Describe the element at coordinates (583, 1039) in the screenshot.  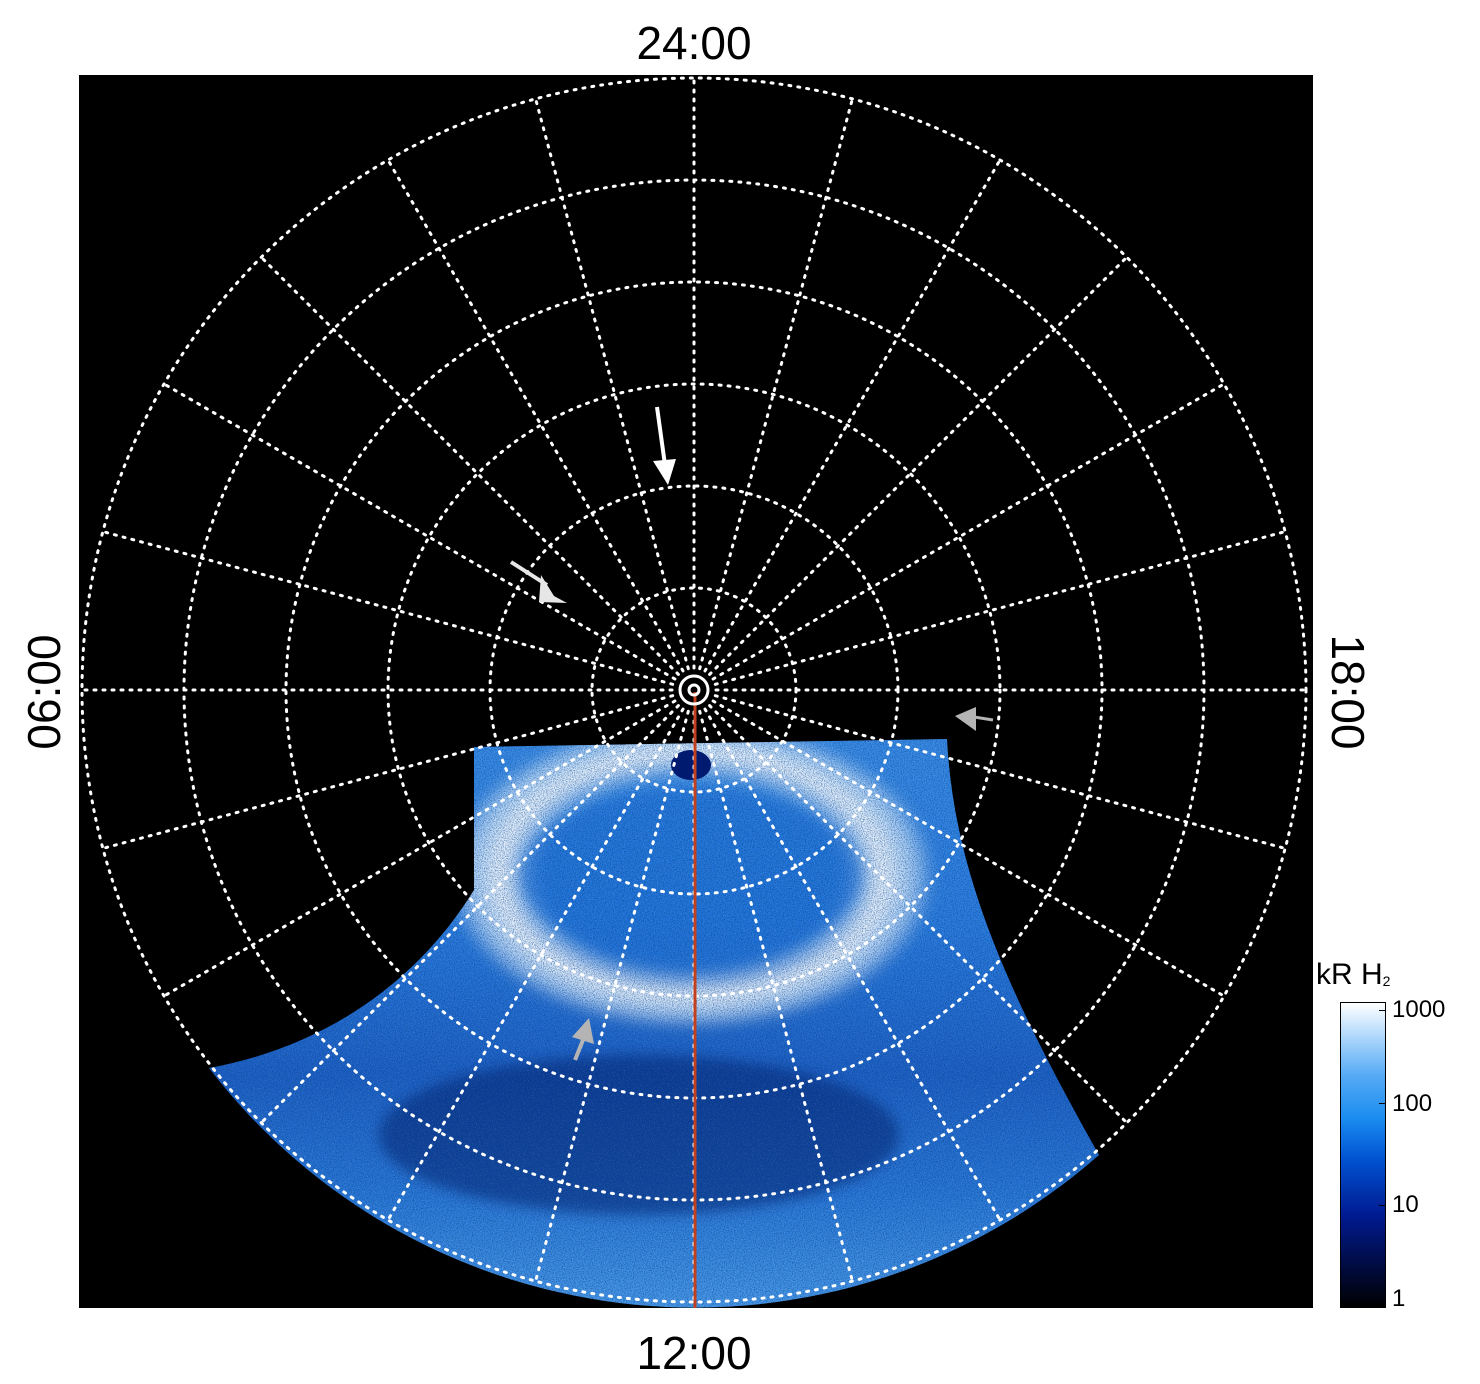
I see `arrow-gray-lower` at that location.